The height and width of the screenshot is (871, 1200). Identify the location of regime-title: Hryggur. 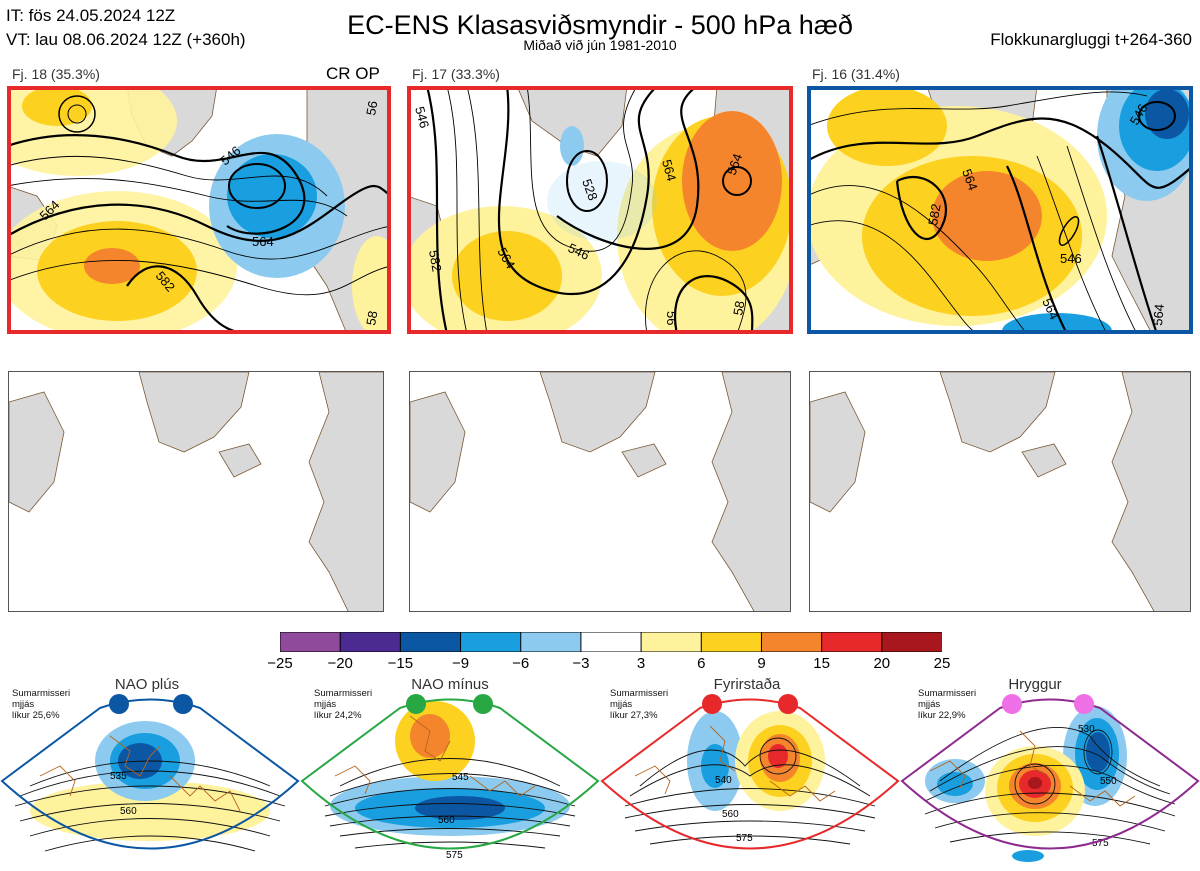
(1035, 684).